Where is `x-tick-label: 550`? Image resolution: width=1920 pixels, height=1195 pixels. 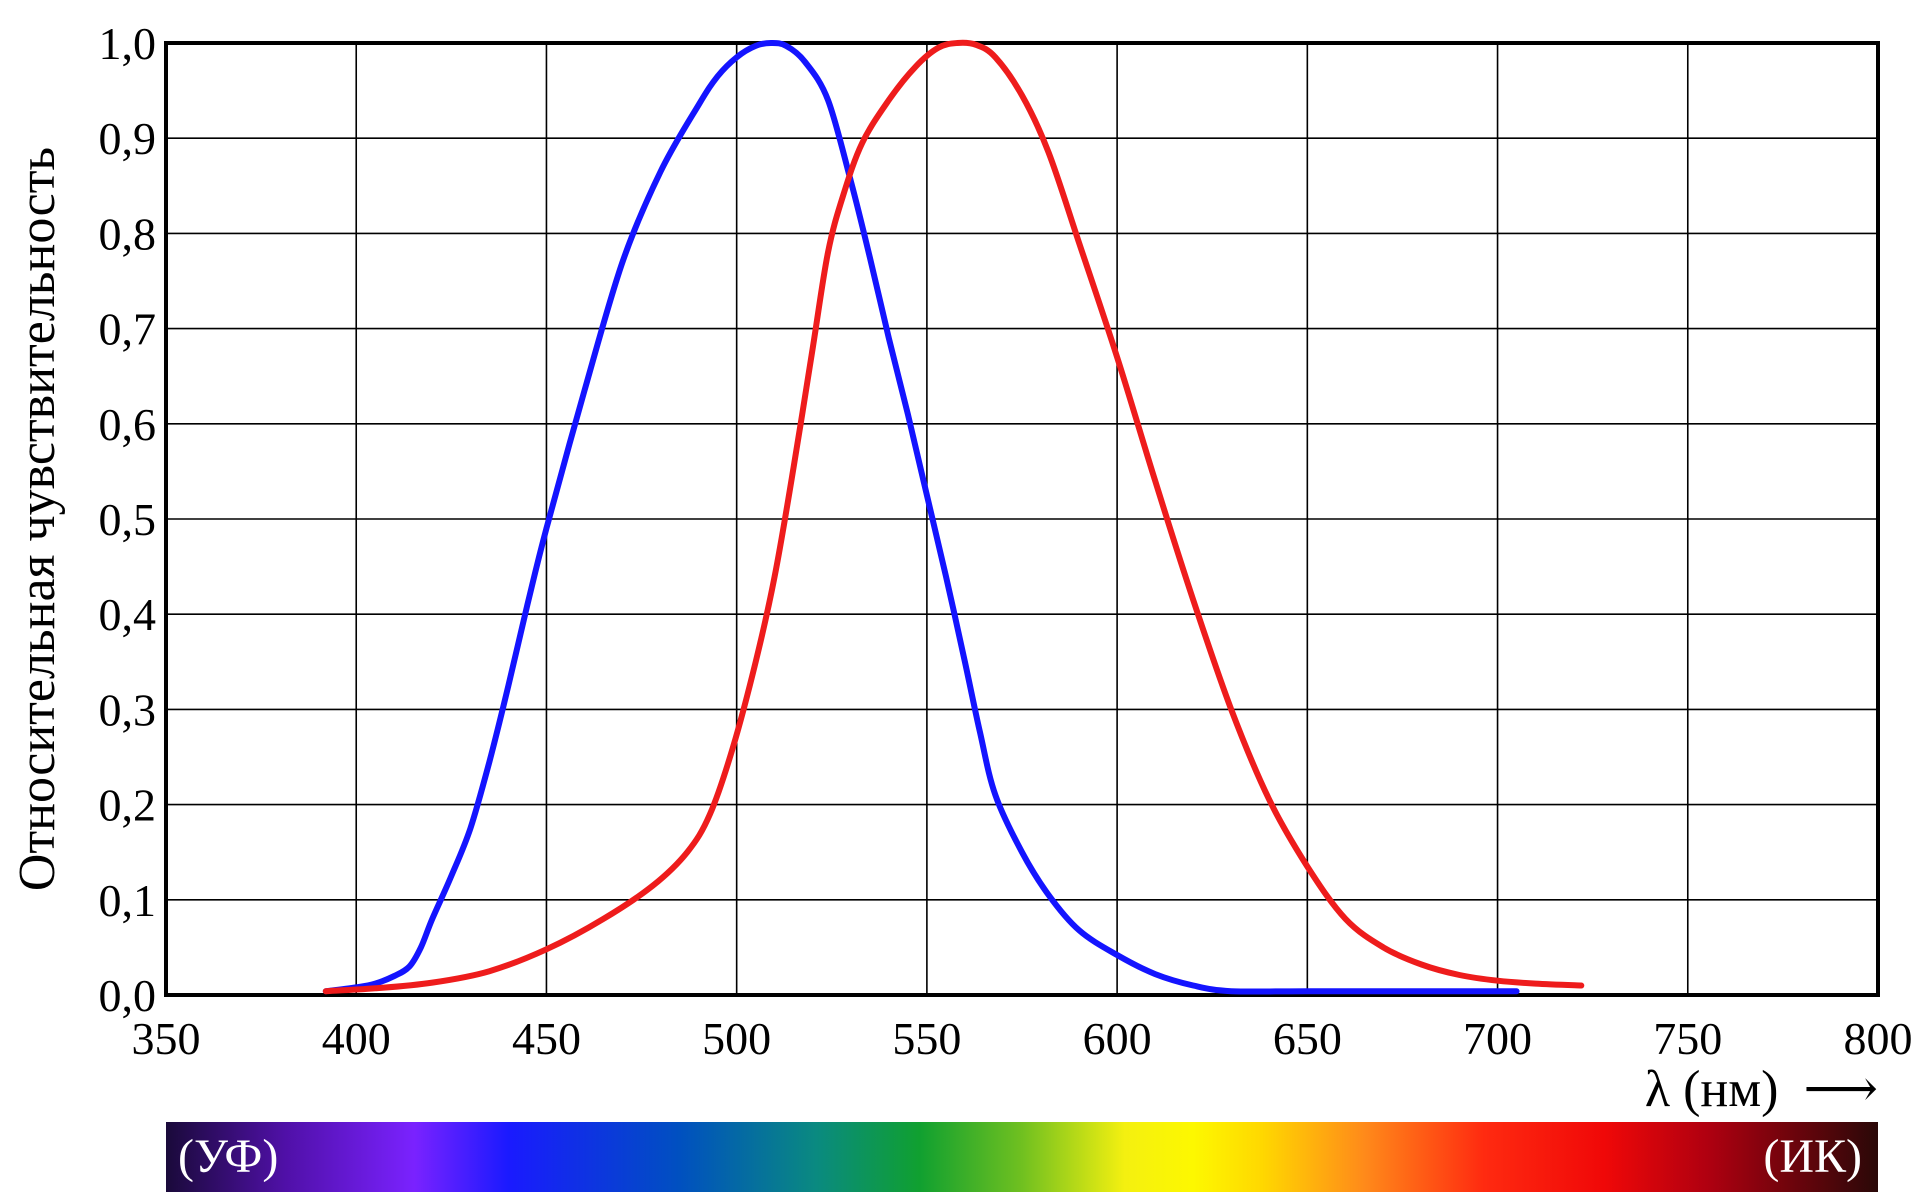
x-tick-label: 550 is located at coordinates (926, 1038).